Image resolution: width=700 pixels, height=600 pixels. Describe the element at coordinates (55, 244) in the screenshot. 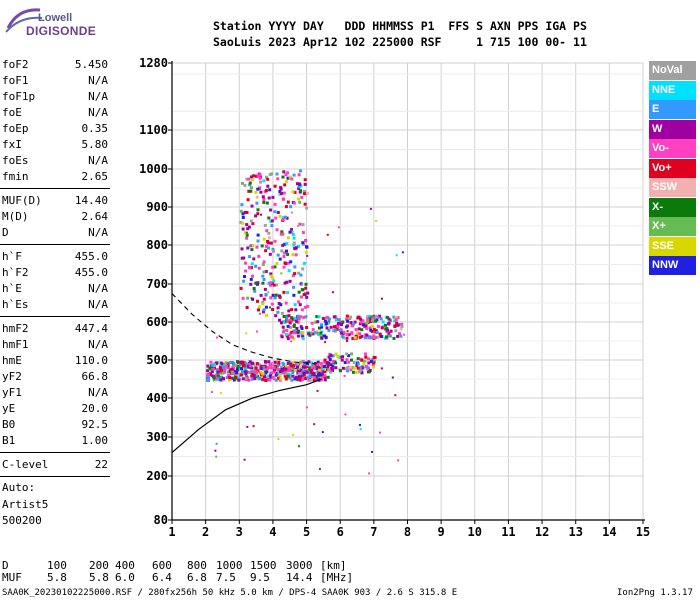

I see `param-separator` at that location.